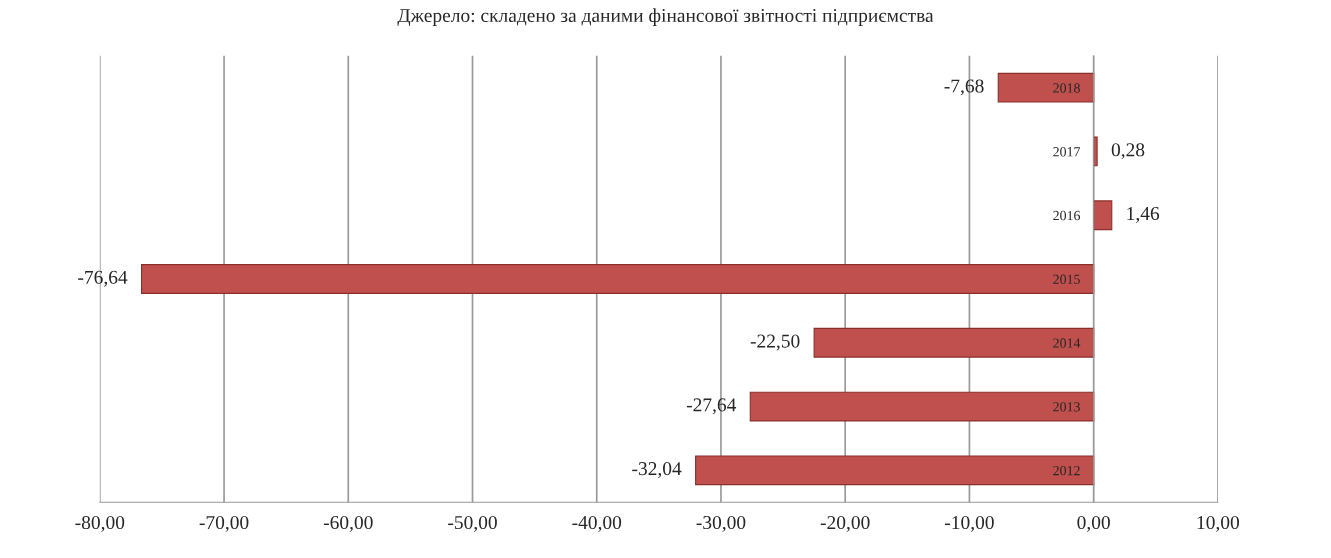 Image resolution: width=1331 pixels, height=558 pixels. Describe the element at coordinates (1066, 88) in the screenshot. I see `y-tick-label: 2018` at that location.